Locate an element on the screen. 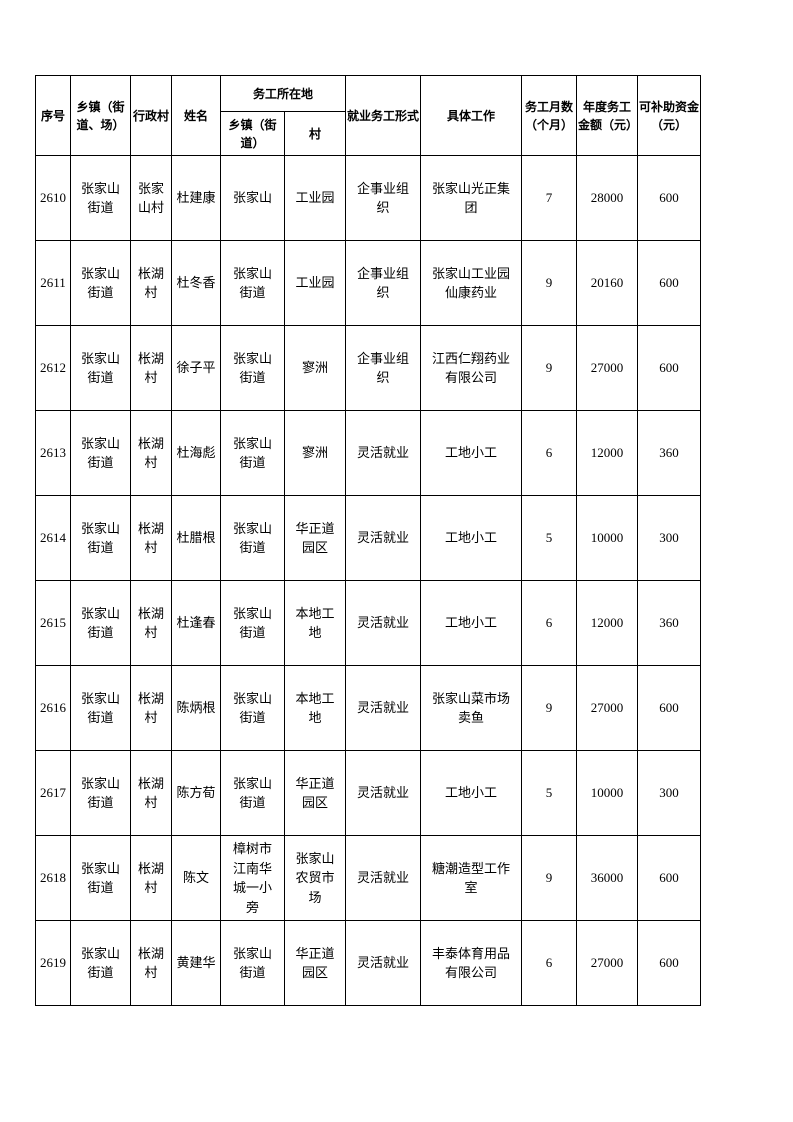 The width and height of the screenshot is (793, 1122). cell-name: 杜海彪 is located at coordinates (196, 453).